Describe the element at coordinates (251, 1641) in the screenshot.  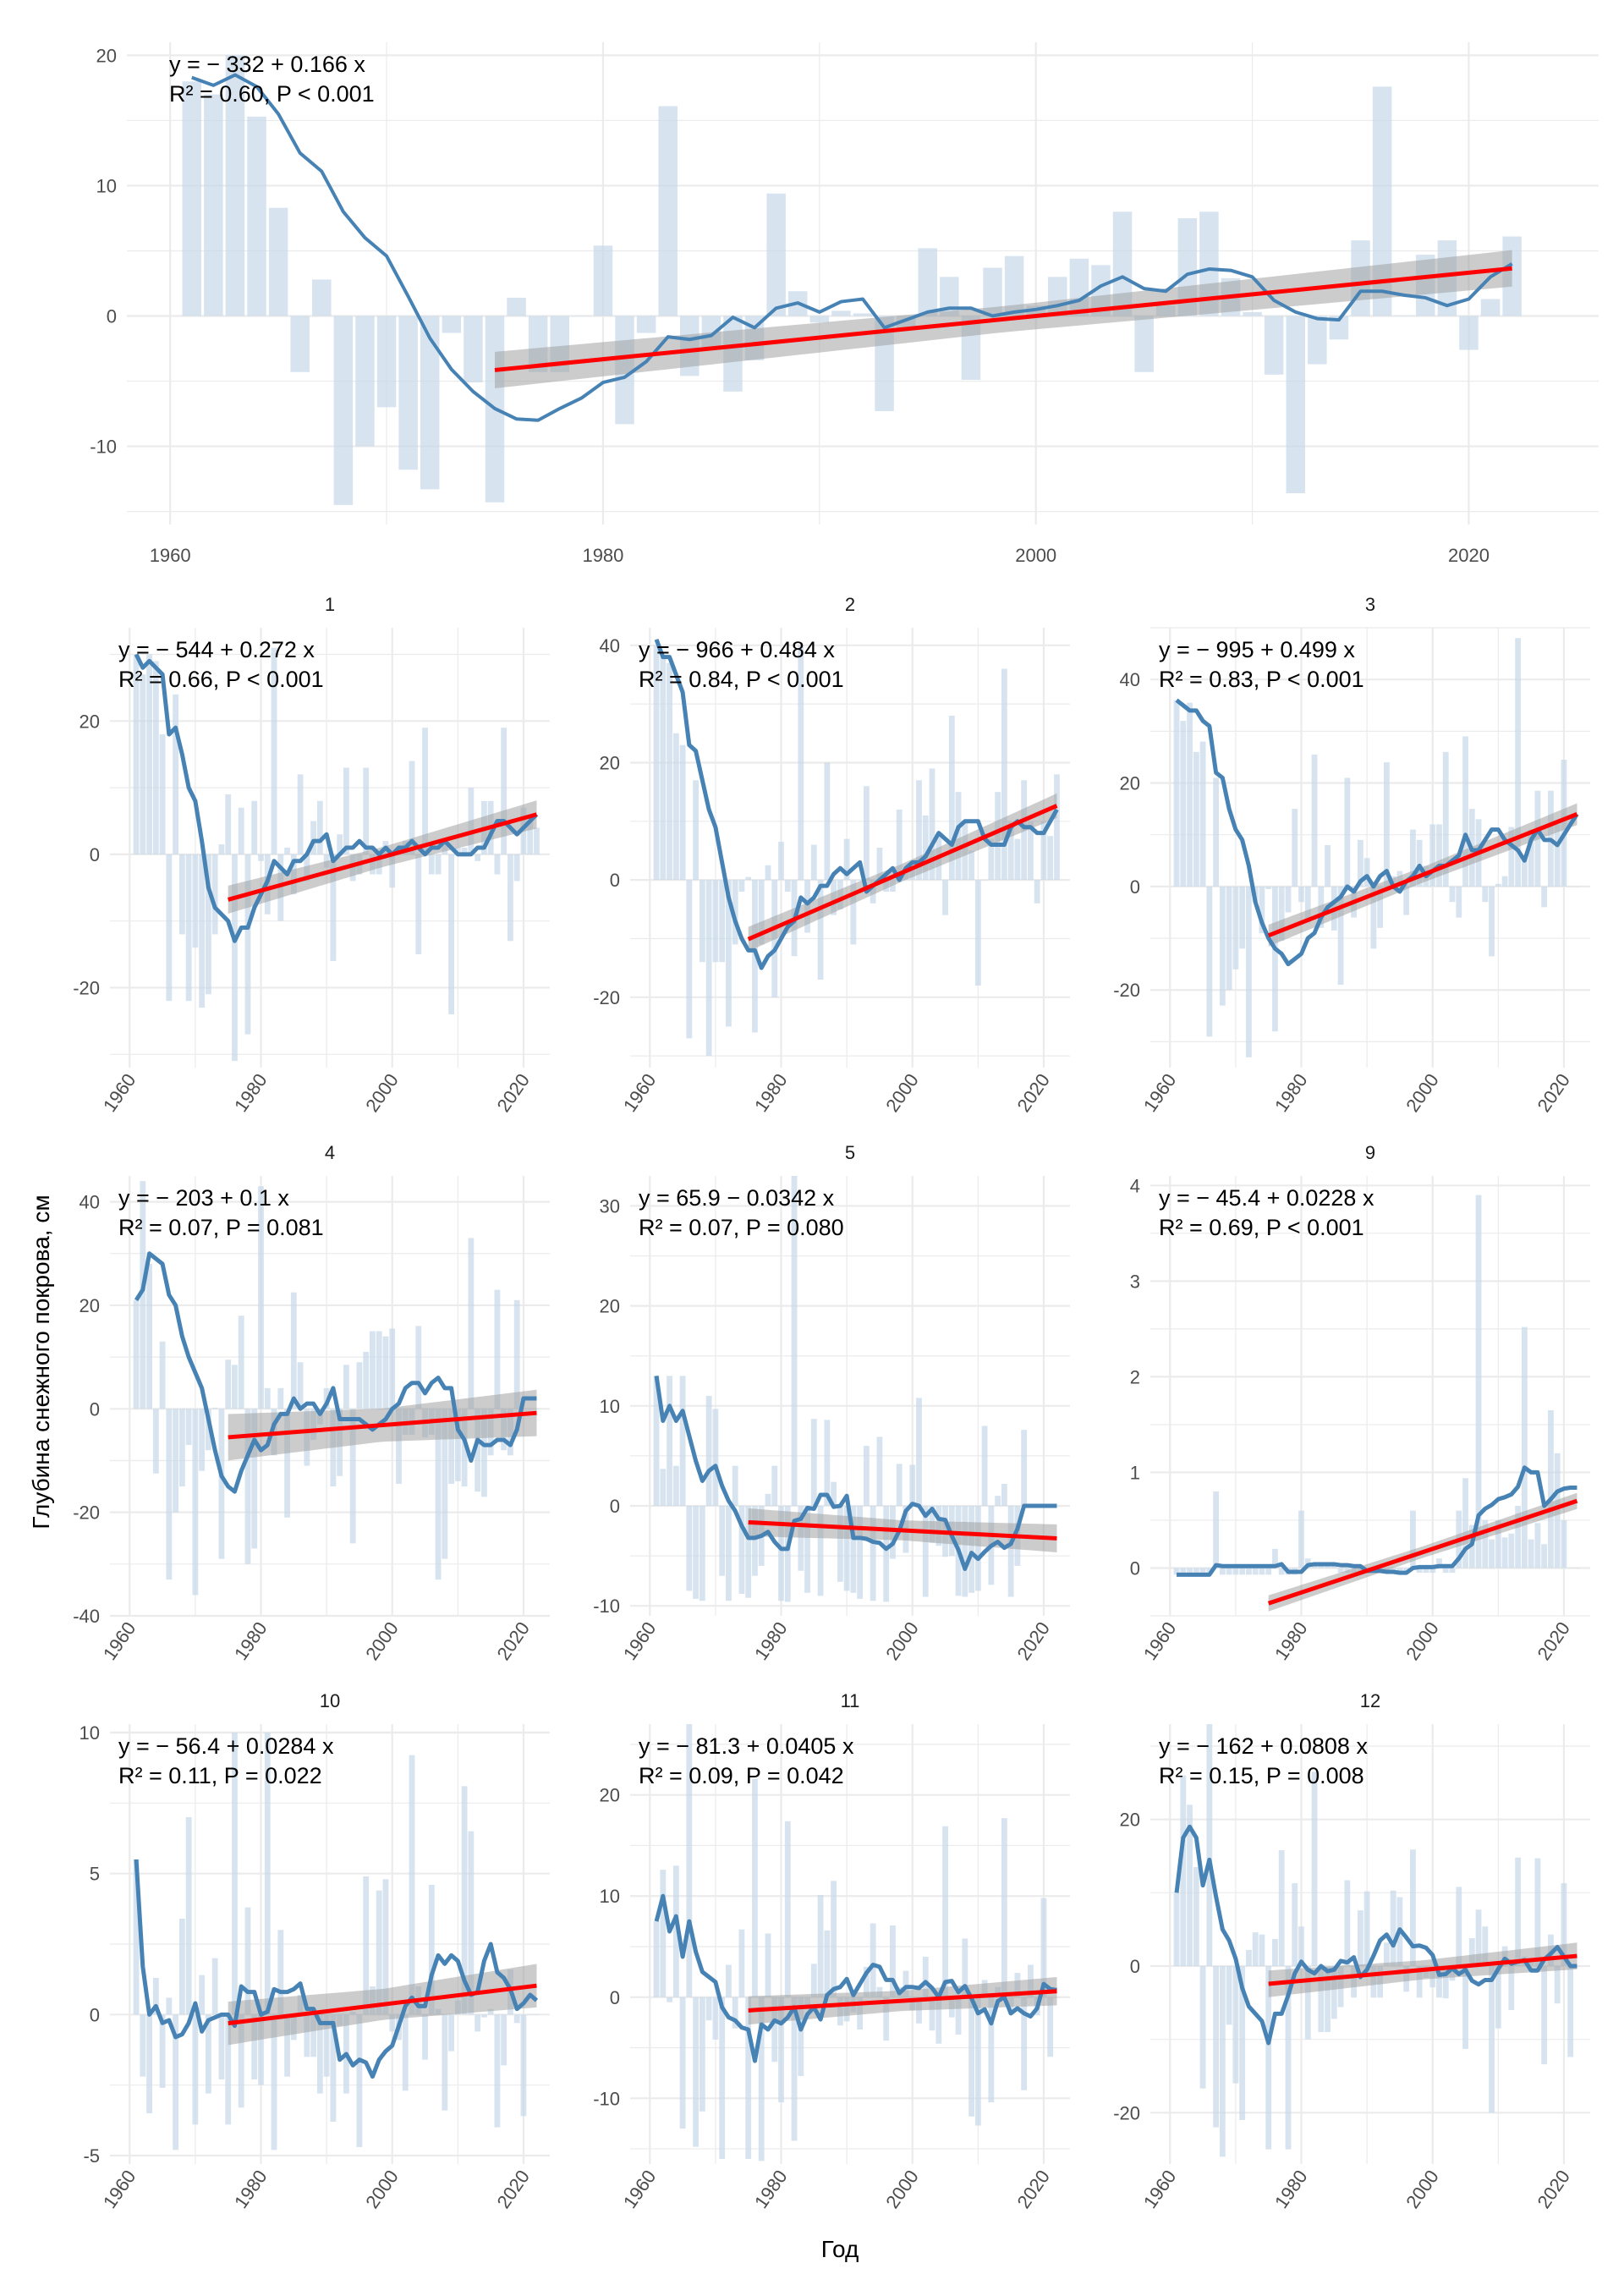
I see `x-tick-label: 1980` at that location.